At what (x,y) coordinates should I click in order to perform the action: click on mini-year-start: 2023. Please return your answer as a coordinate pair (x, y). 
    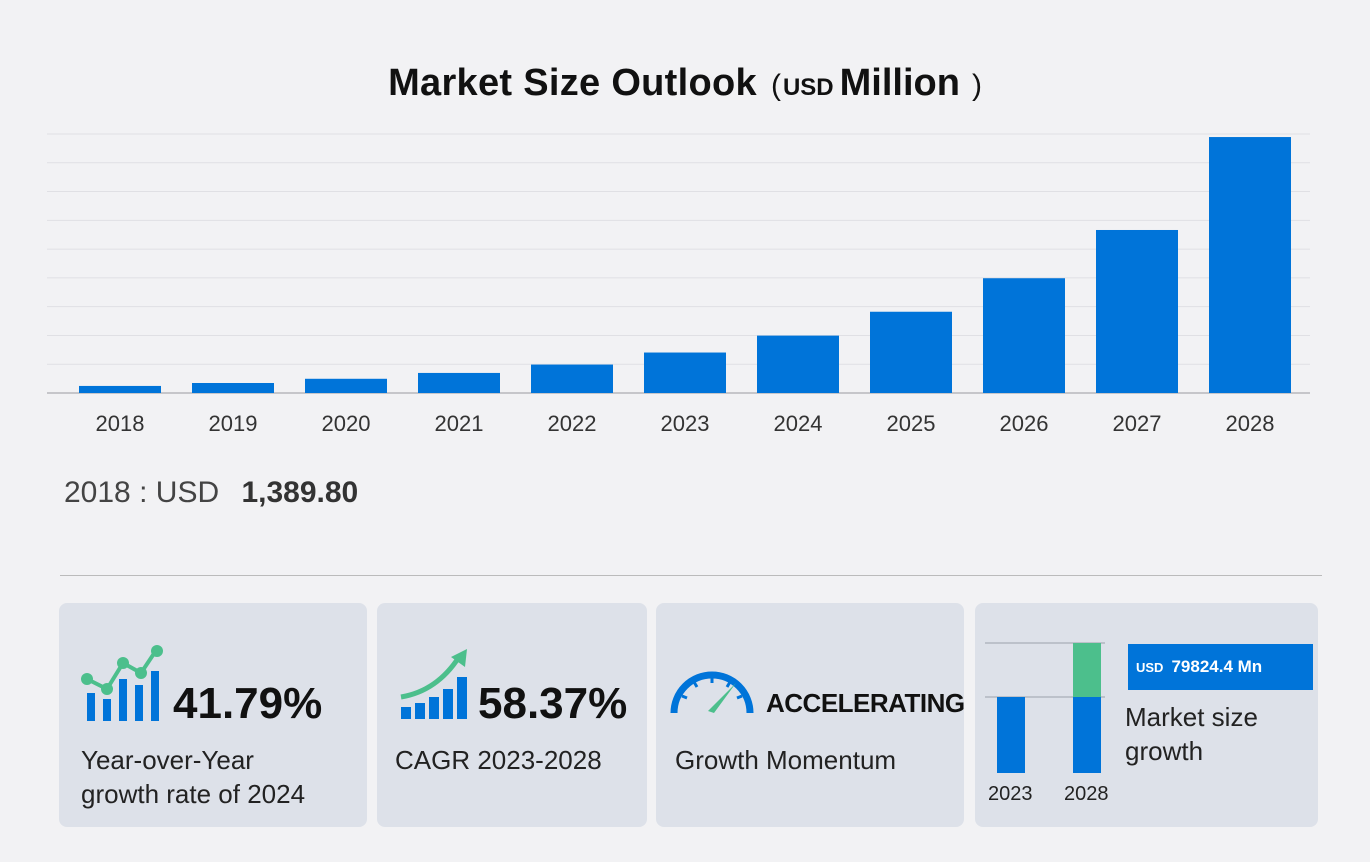
    Looking at the image, I should click on (1010, 794).